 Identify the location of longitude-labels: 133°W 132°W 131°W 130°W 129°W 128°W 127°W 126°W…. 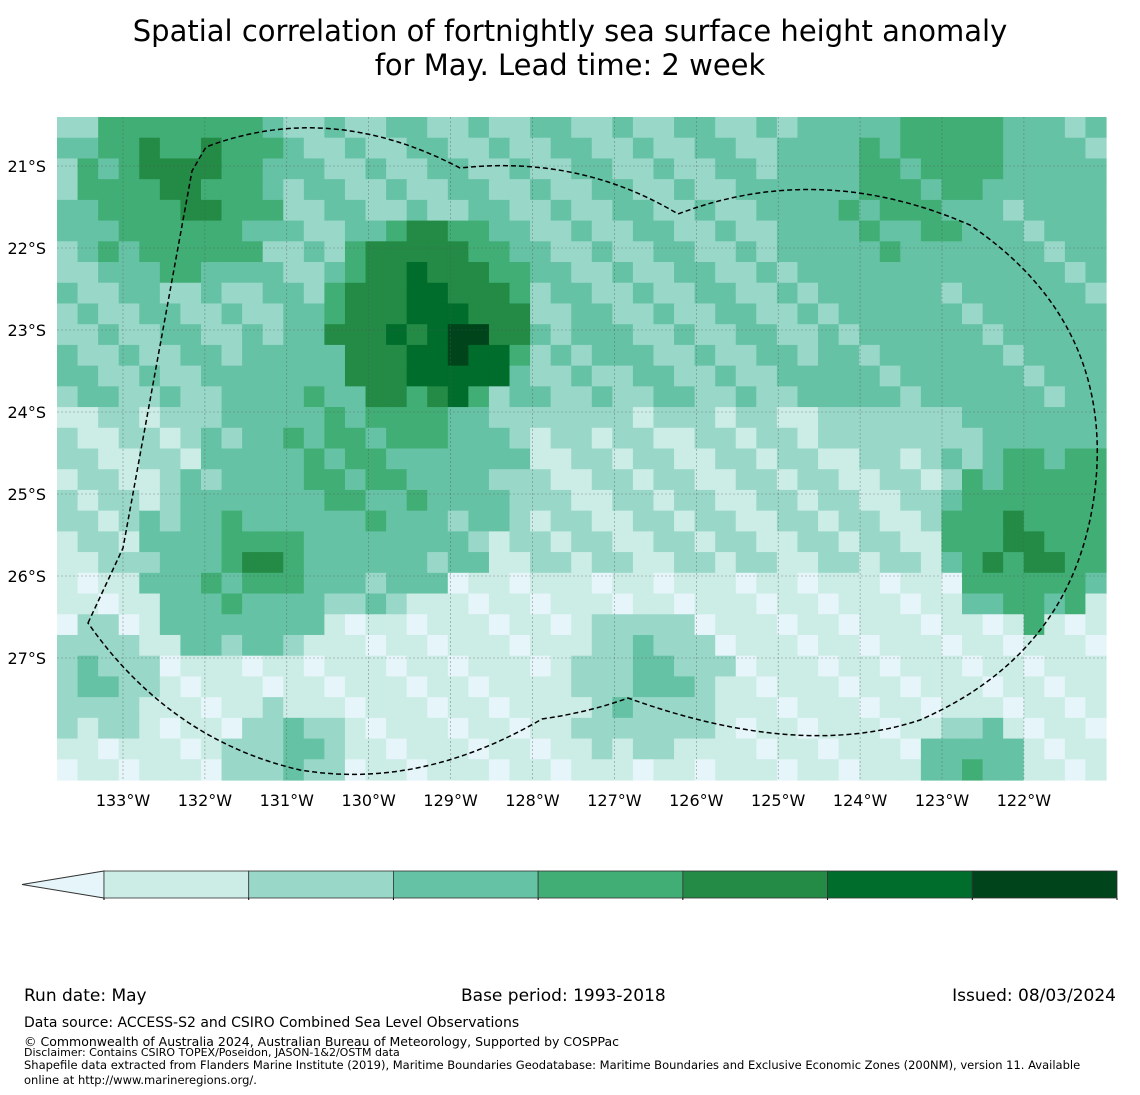
(573, 800).